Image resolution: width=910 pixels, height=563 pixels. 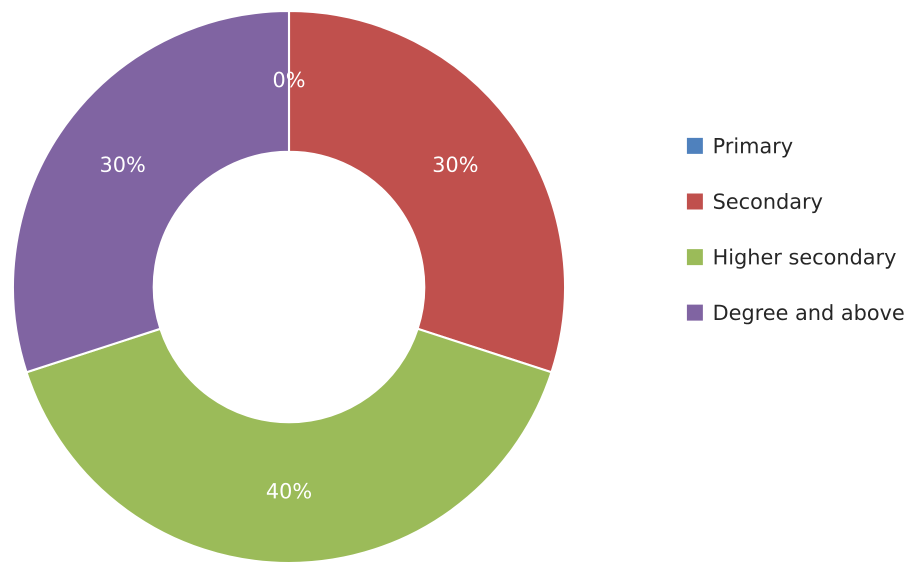 I want to click on data-label: 40%, so click(x=289, y=490).